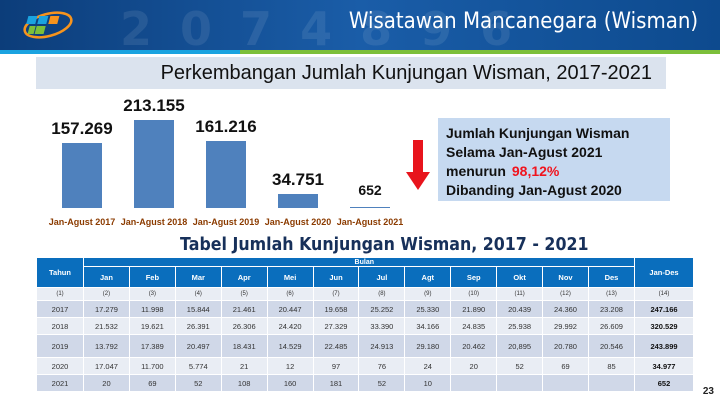 This screenshot has height=405, width=720. What do you see at coordinates (298, 200) in the screenshot?
I see `bar` at bounding box center [298, 200].